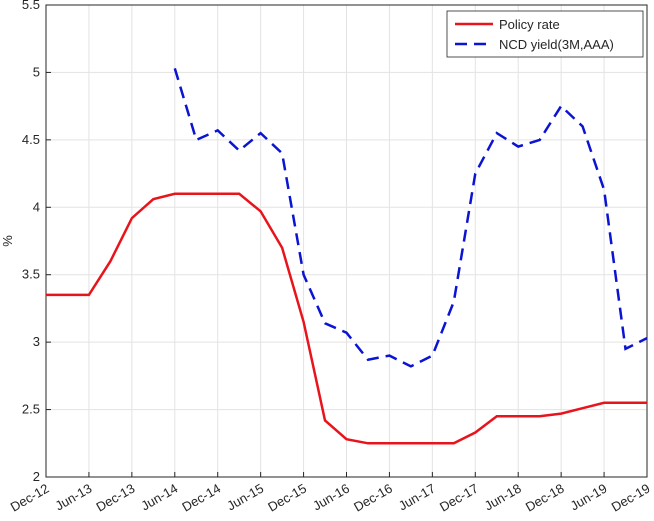 This screenshot has height=521, width=654. I want to click on y-tick-label: 5.5, so click(31, 6).